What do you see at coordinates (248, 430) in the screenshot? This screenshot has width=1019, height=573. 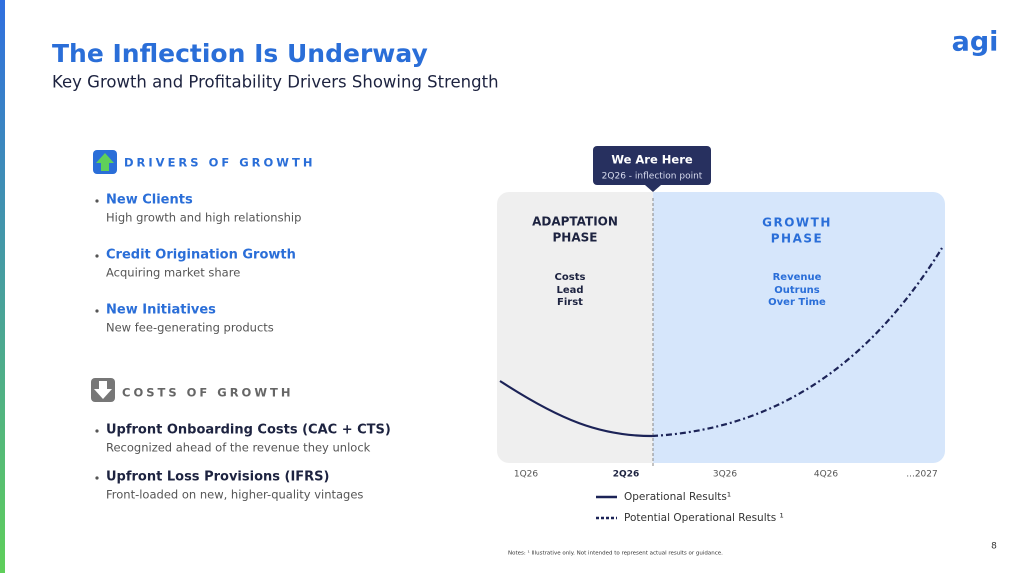 I see `item-title: Upfront Onboarding Costs (CAC + CTS)` at bounding box center [248, 430].